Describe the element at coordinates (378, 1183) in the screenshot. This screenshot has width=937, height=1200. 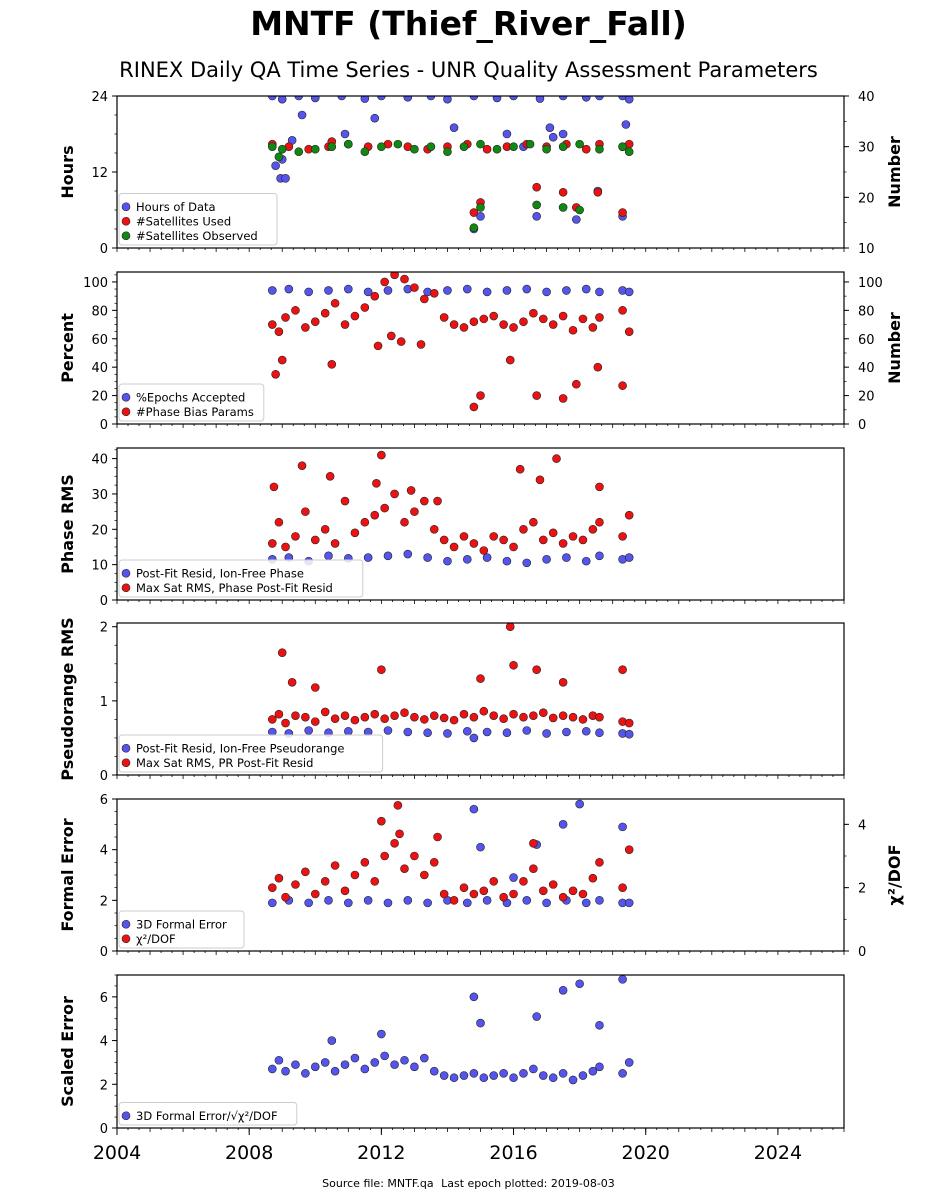
I see `footer-source: Source file: MNTF.qa` at that location.